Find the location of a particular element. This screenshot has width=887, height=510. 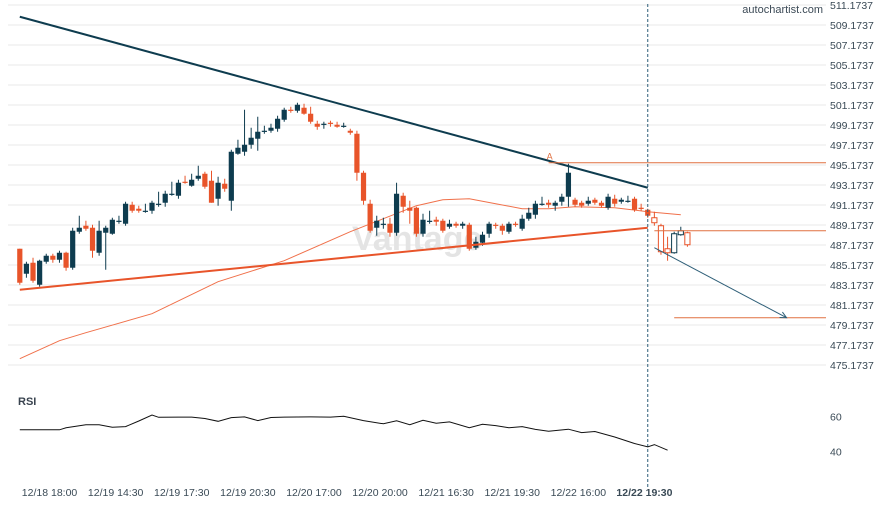

rsi-line is located at coordinates (343, 432).